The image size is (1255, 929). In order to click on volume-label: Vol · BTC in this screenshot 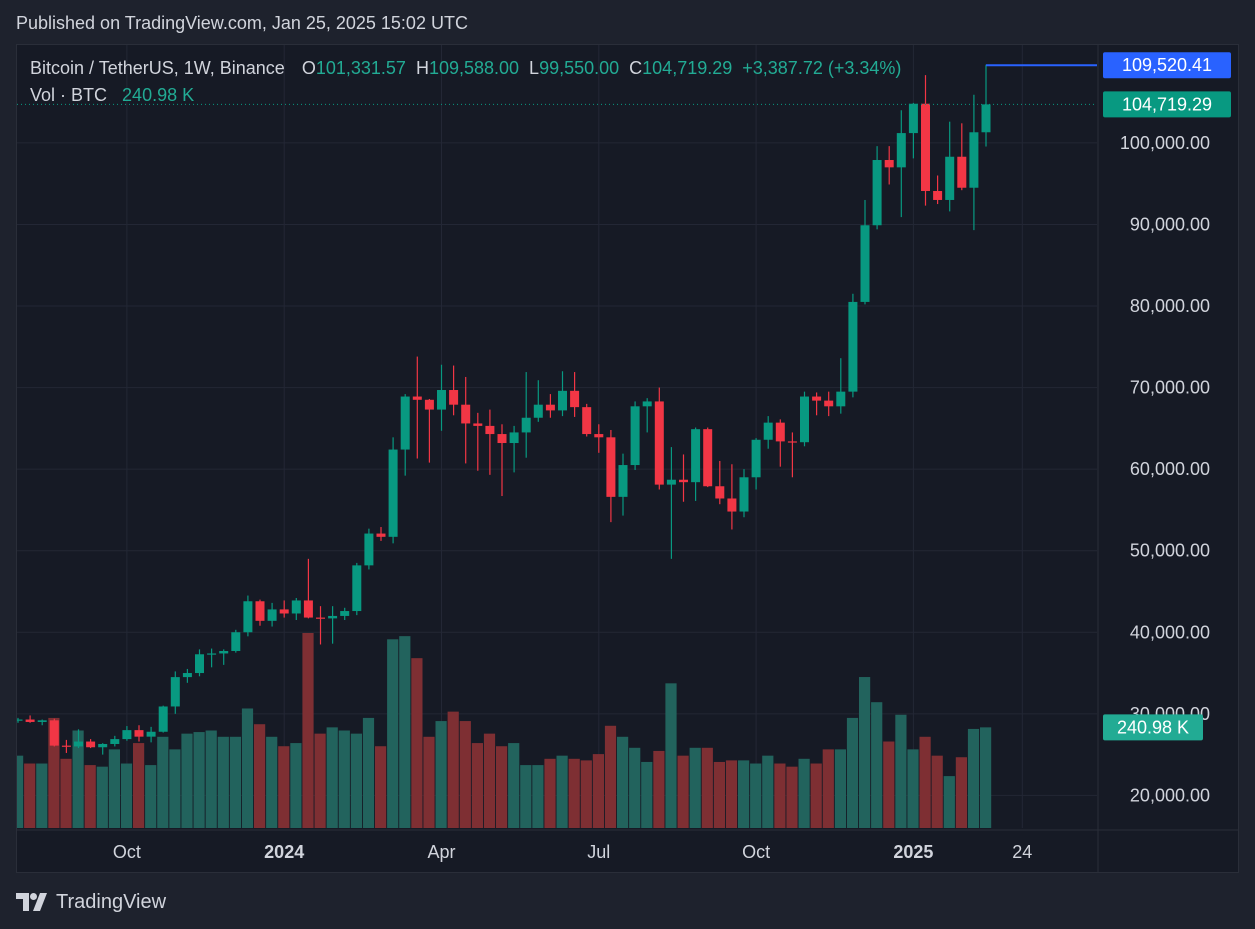, I will do `click(69, 95)`.